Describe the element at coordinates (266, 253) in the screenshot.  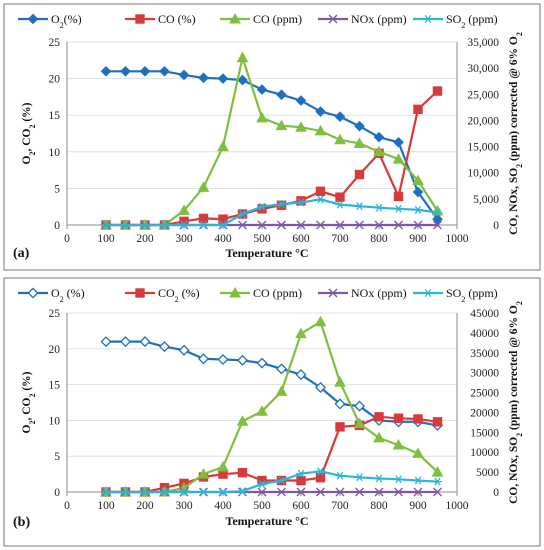
I see `x-axis-title: Temperature °C` at that location.